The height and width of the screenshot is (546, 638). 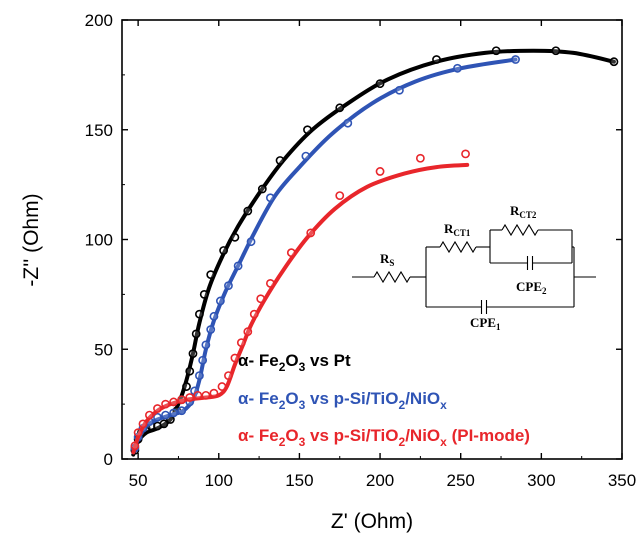 I want to click on legend-entry-2: α- Fe2O3 vs p-Si/TiO2/NiOx (PI-mode), so click(x=384, y=437).